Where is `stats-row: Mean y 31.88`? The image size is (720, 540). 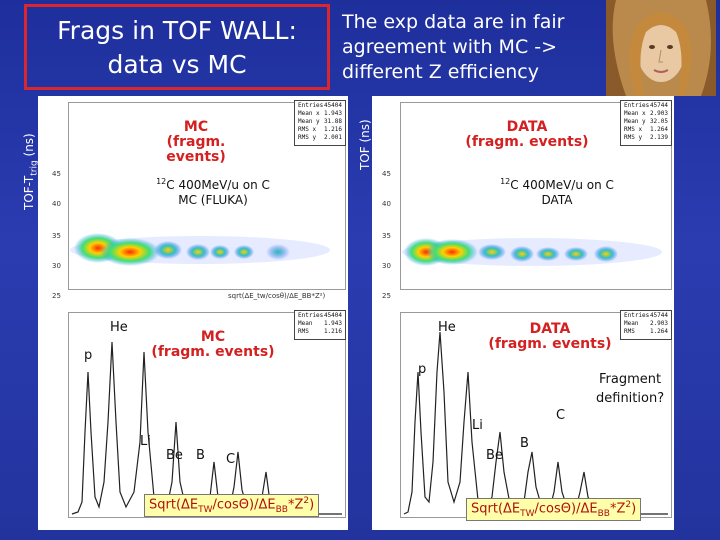
stats-row: Mean y 31.88 is located at coordinates (320, 122).